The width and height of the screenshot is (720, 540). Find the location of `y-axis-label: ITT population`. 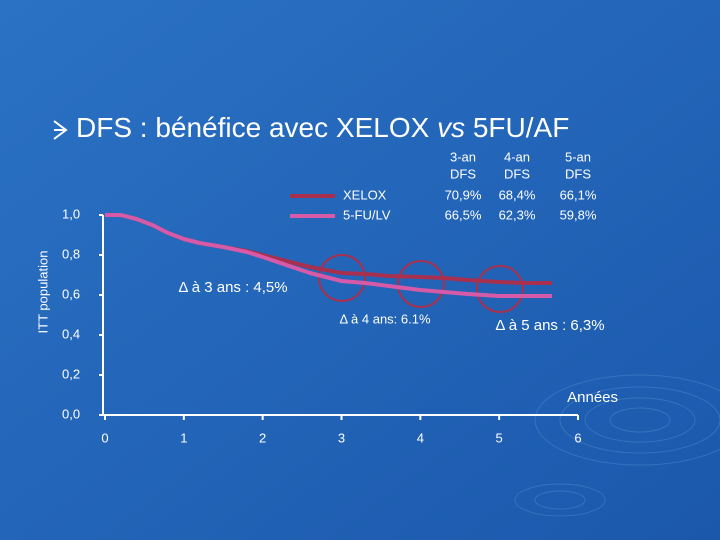

y-axis-label: ITT population is located at coordinates (42, 292).